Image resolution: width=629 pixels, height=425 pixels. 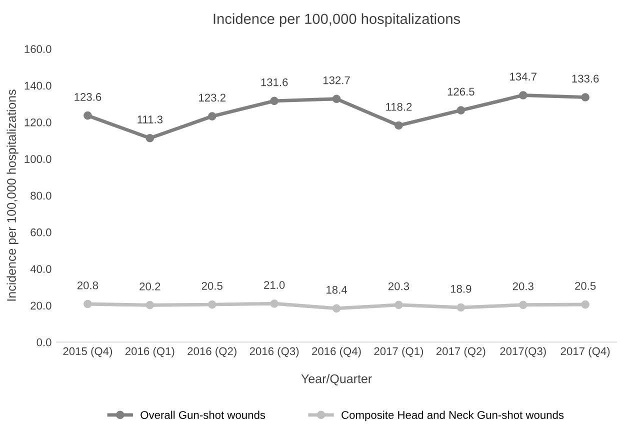 What do you see at coordinates (585, 352) in the screenshot?
I see `x-tick-label: 2017 (Q4)` at bounding box center [585, 352].